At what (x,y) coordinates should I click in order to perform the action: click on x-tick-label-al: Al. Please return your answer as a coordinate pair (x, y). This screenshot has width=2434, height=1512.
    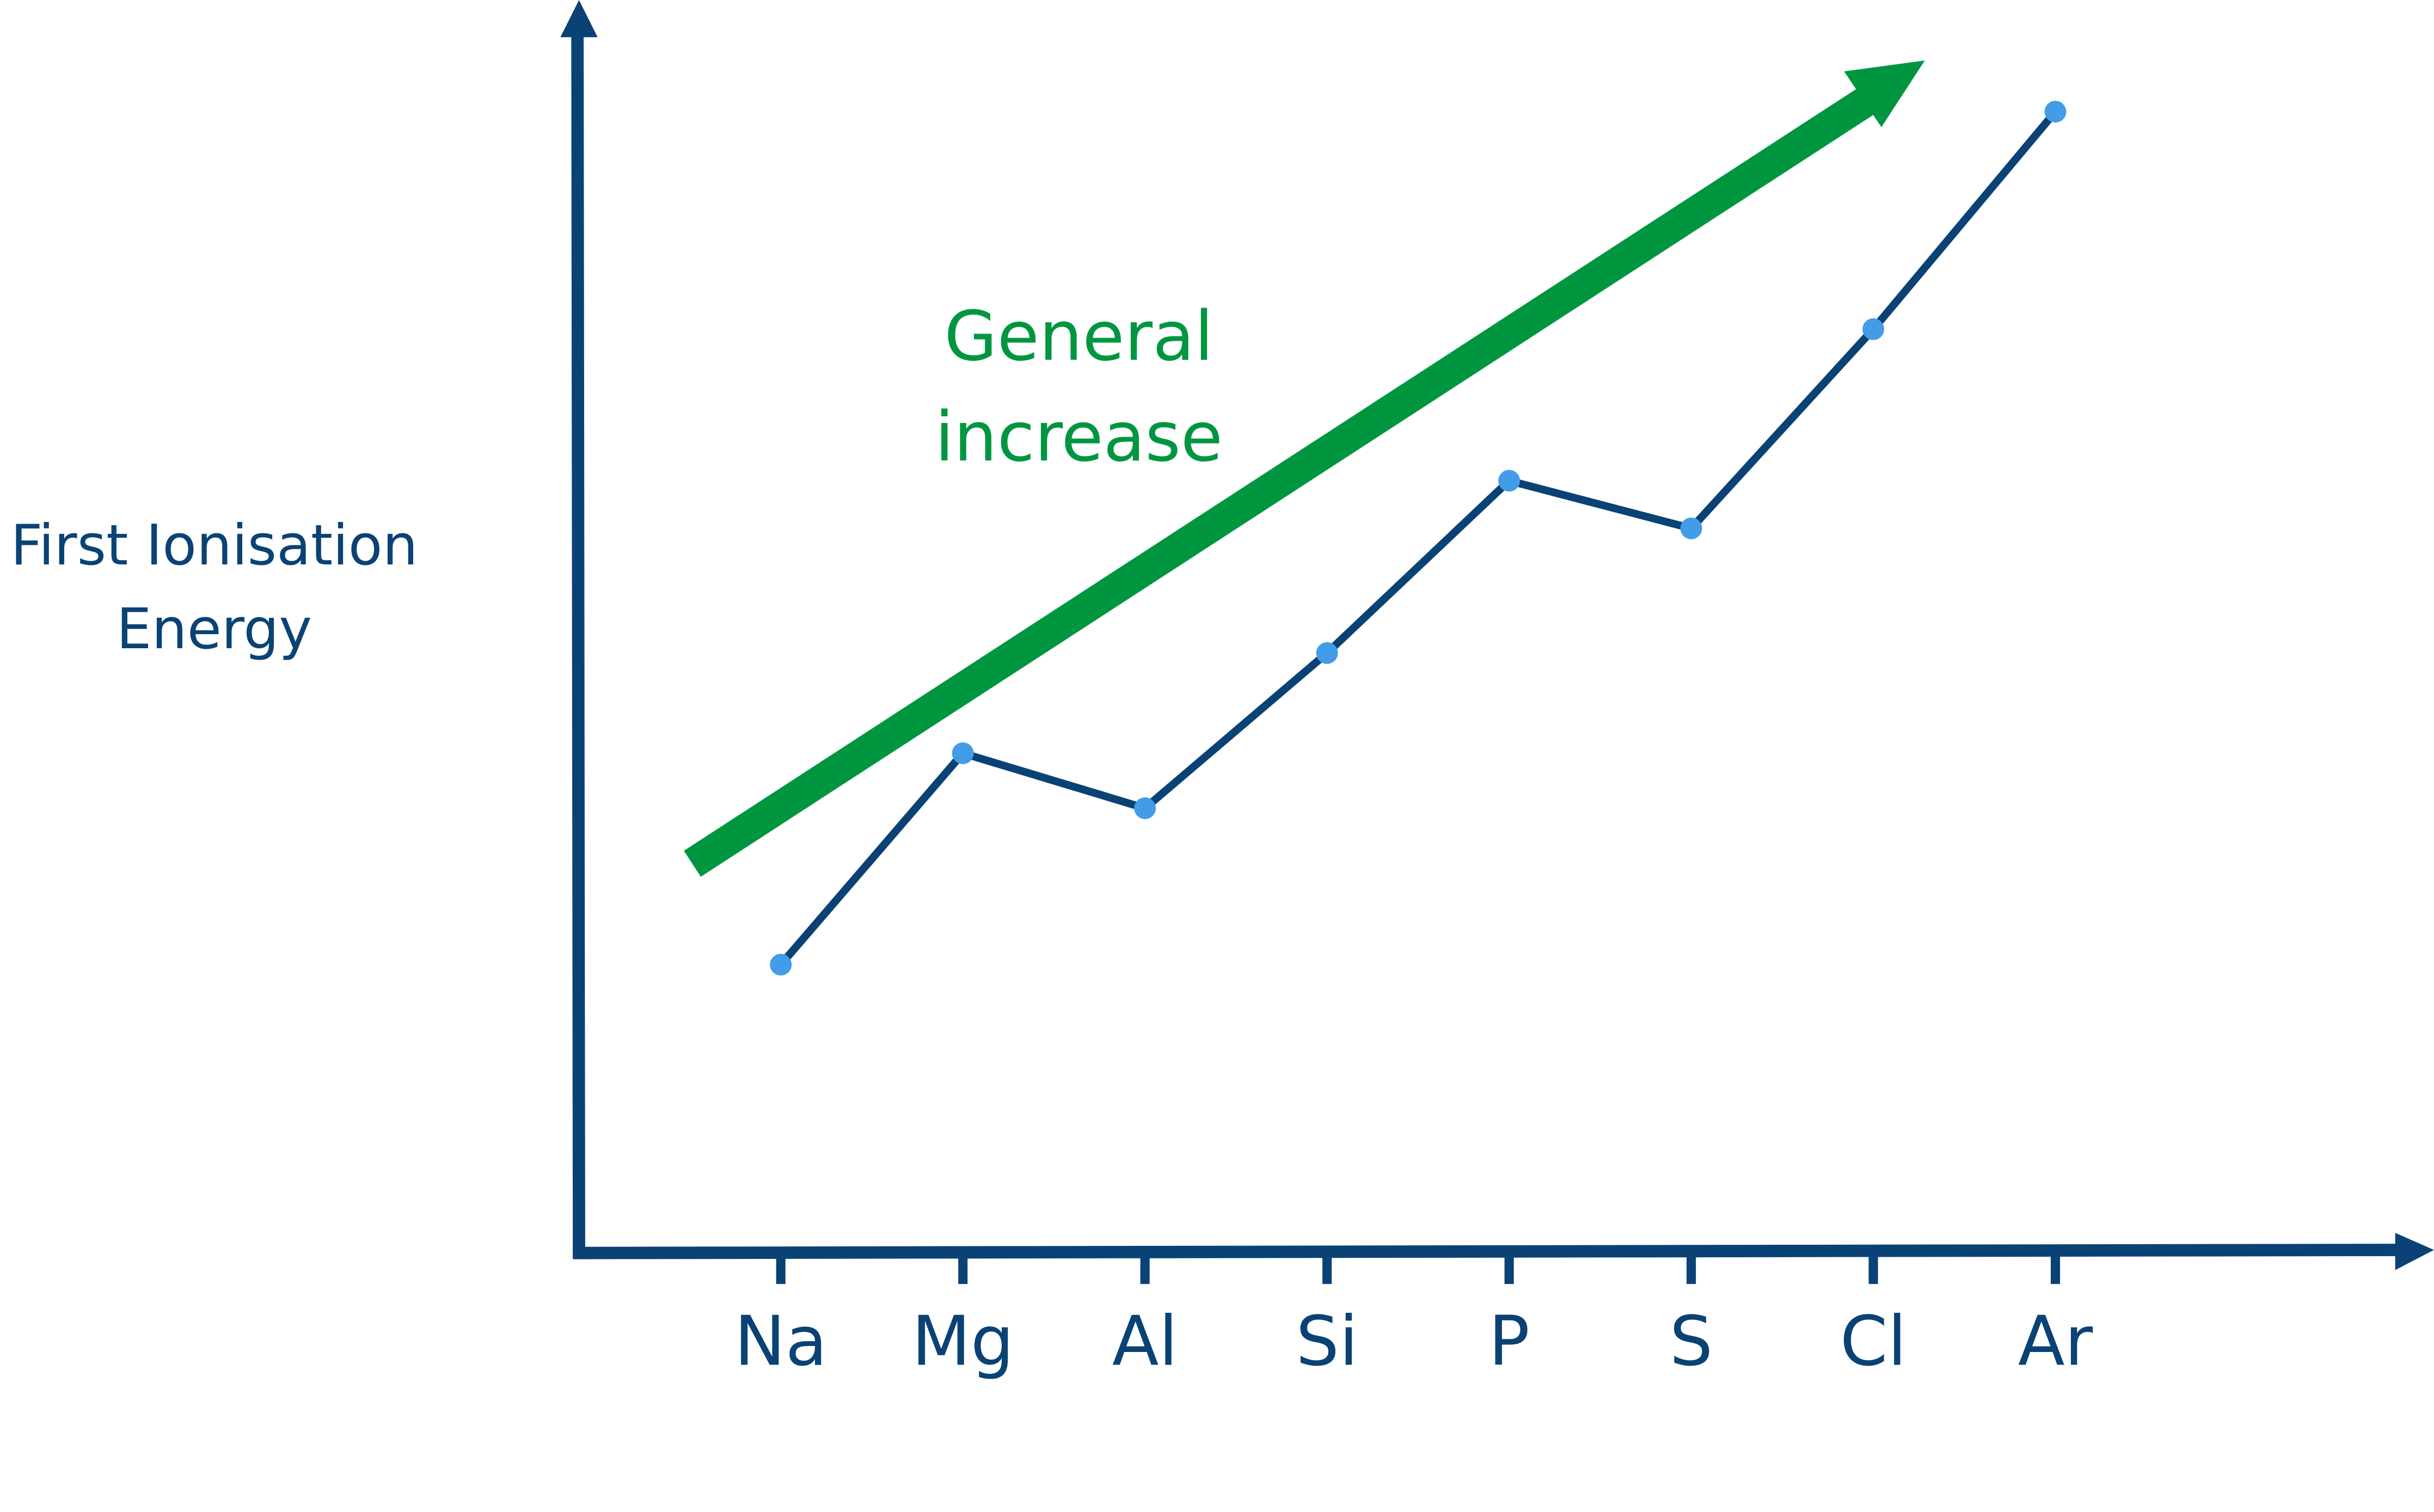
    Looking at the image, I should click on (1145, 1341).